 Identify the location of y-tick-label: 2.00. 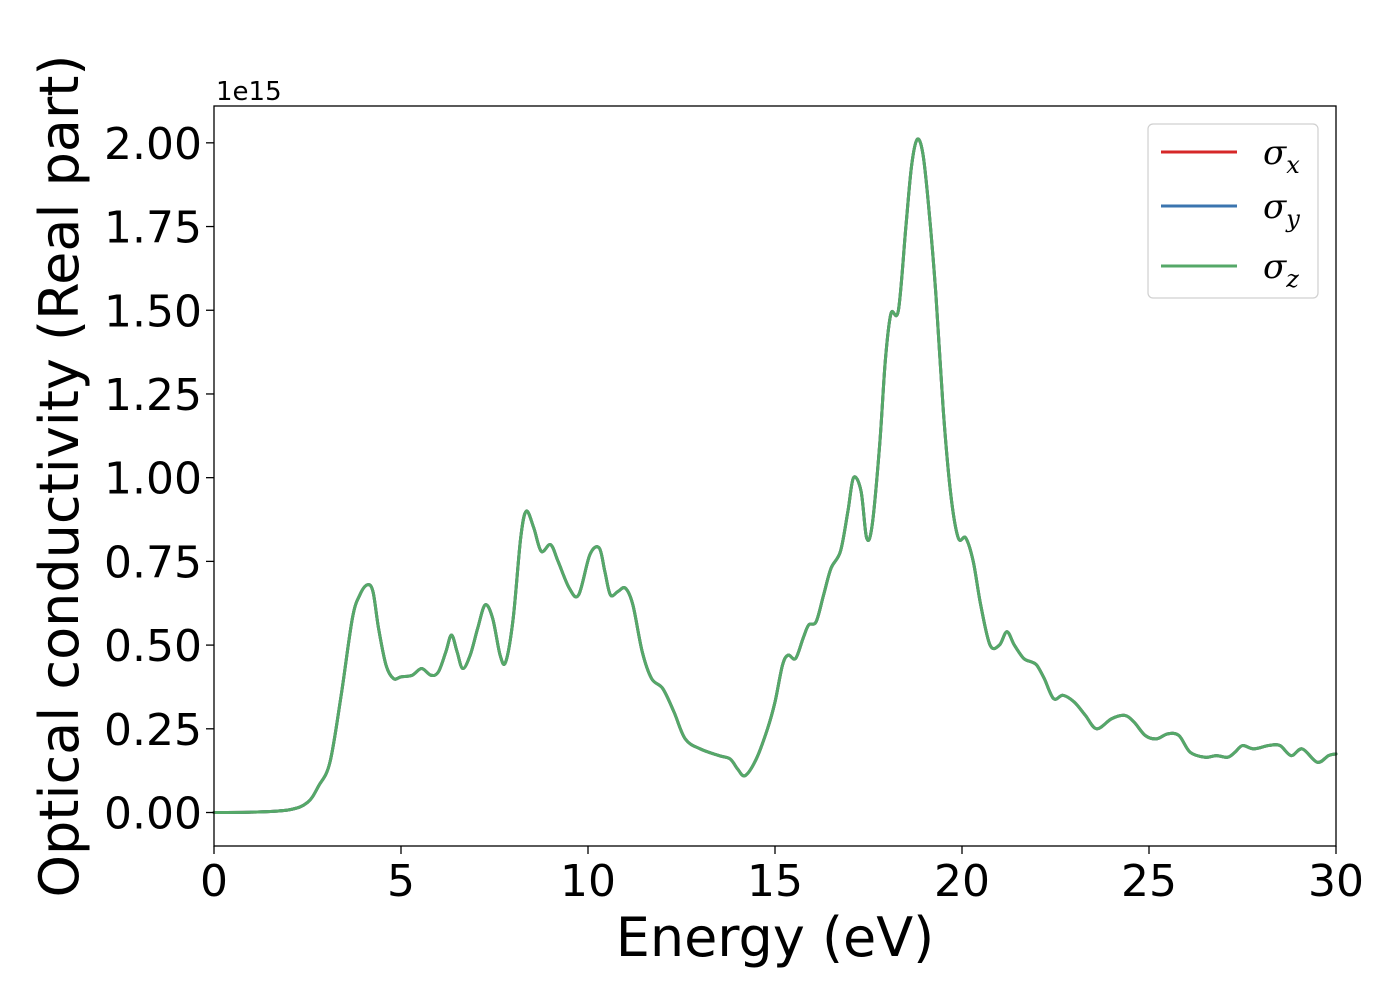
(153, 144).